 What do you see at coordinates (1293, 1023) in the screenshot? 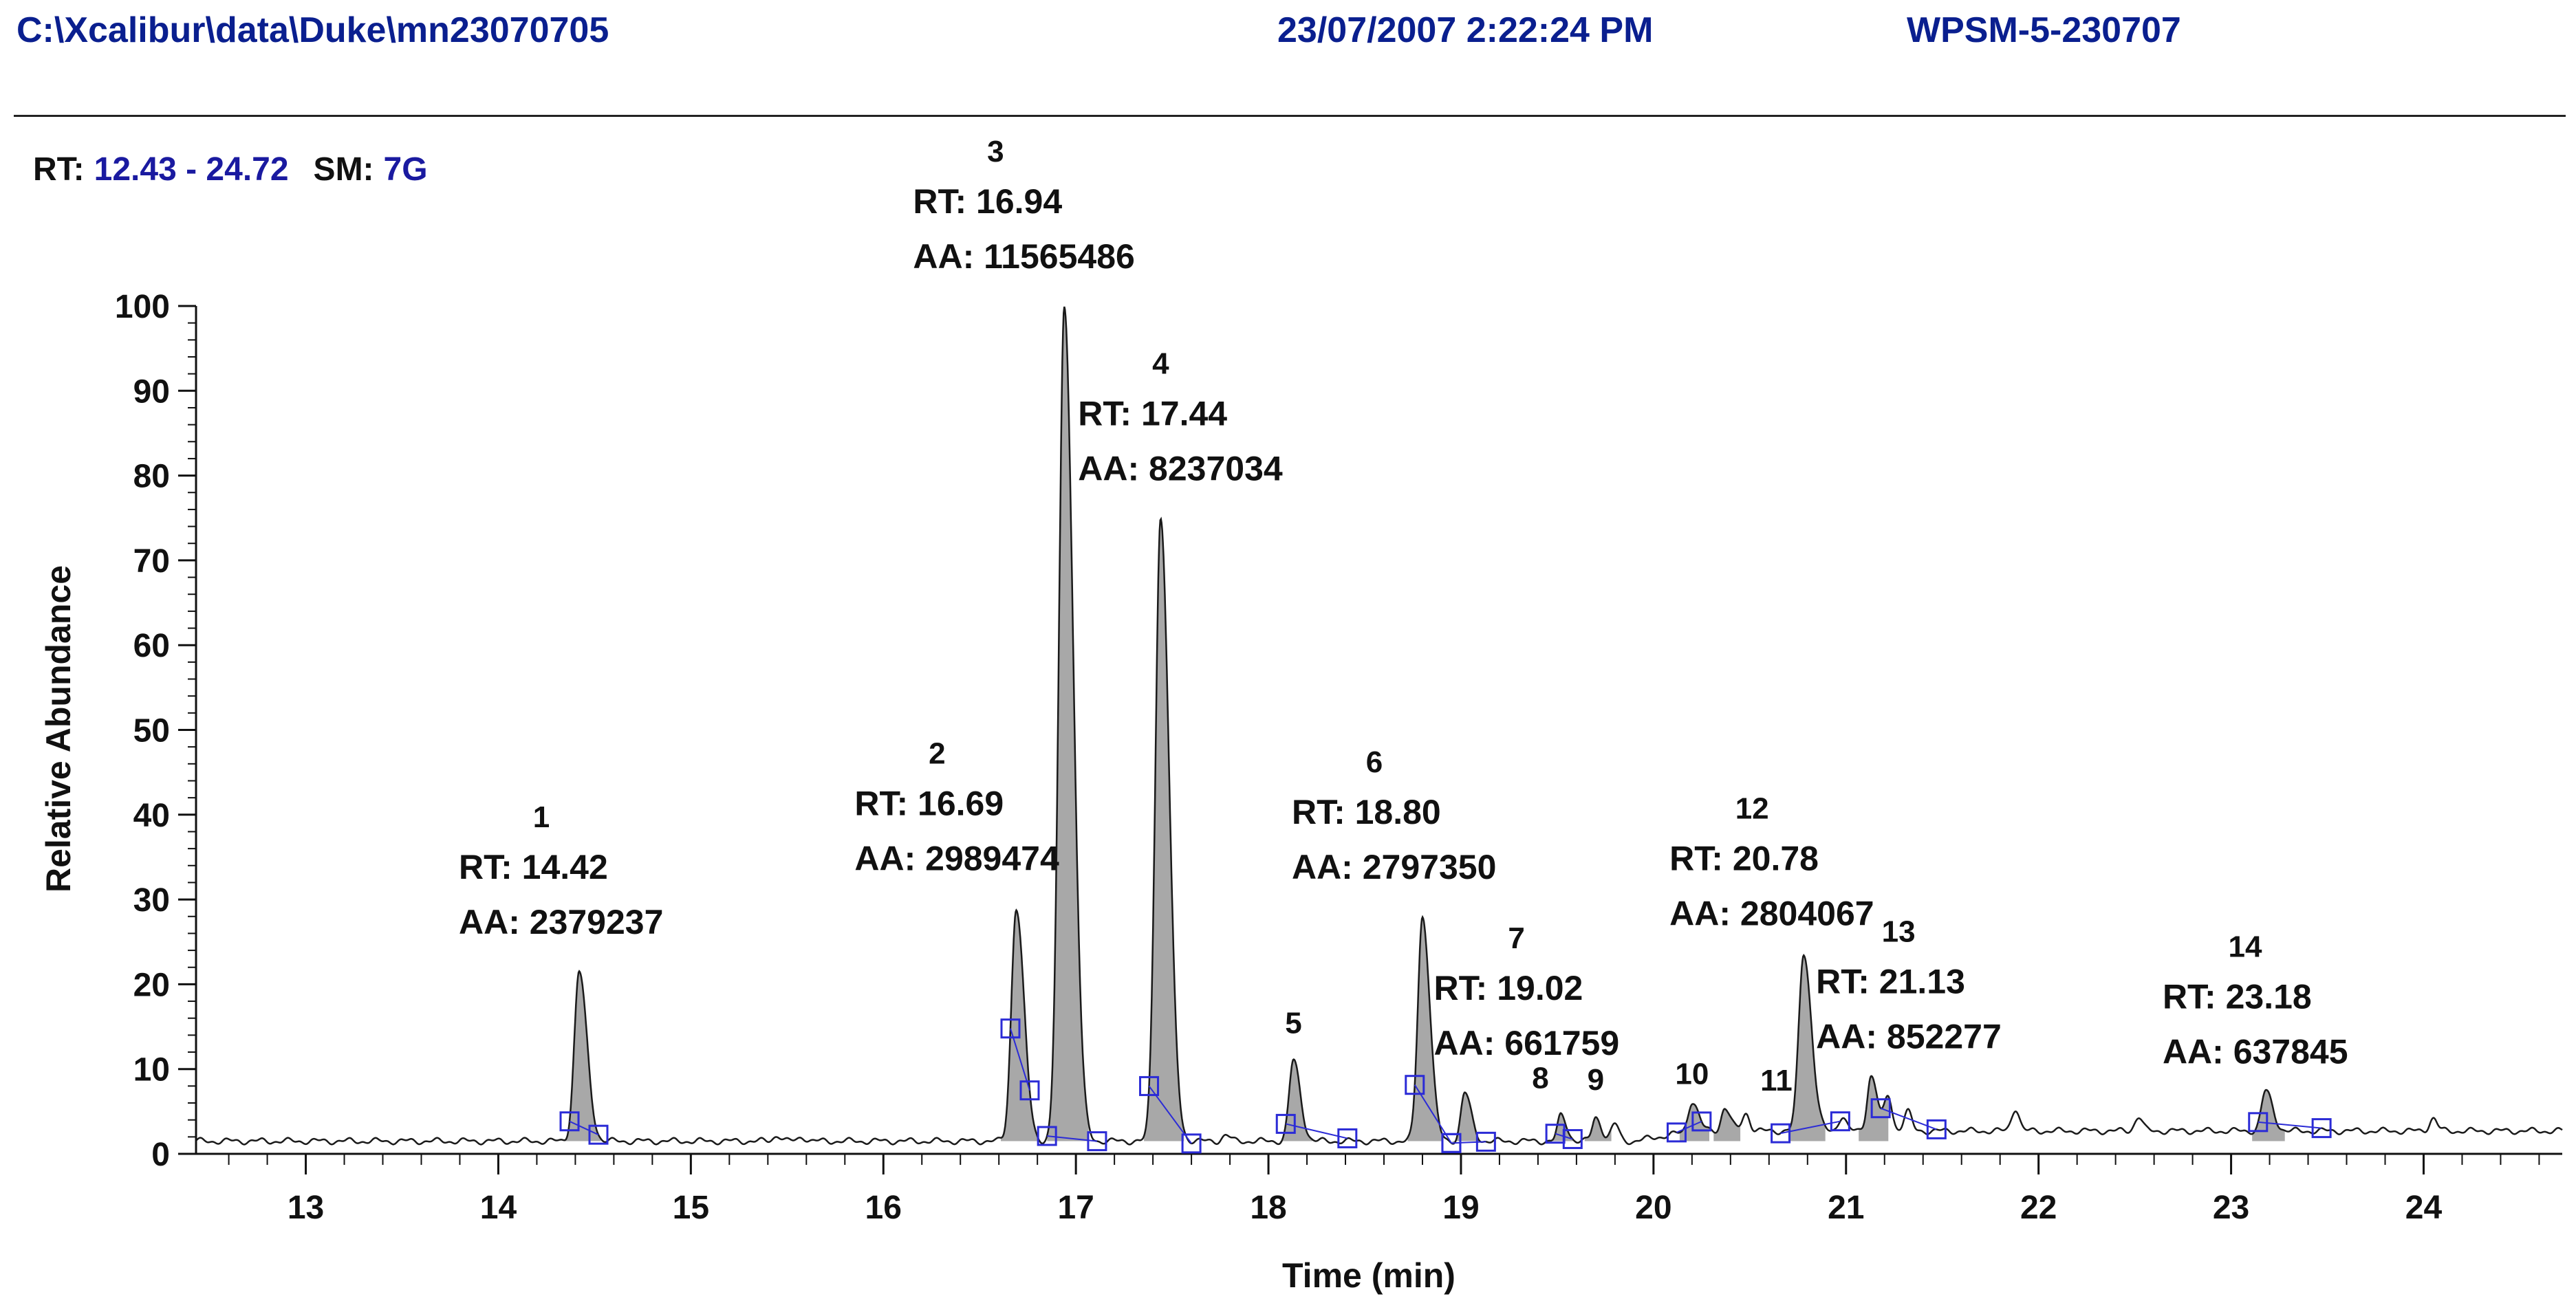
I see `peak-number-5: 5` at bounding box center [1293, 1023].